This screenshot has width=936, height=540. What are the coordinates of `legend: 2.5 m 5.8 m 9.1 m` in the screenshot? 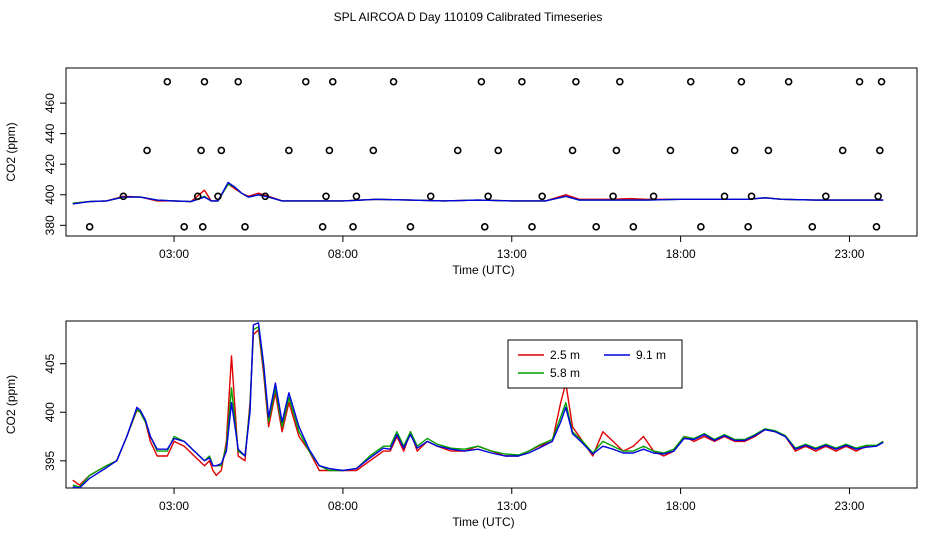 It's located at (595, 364).